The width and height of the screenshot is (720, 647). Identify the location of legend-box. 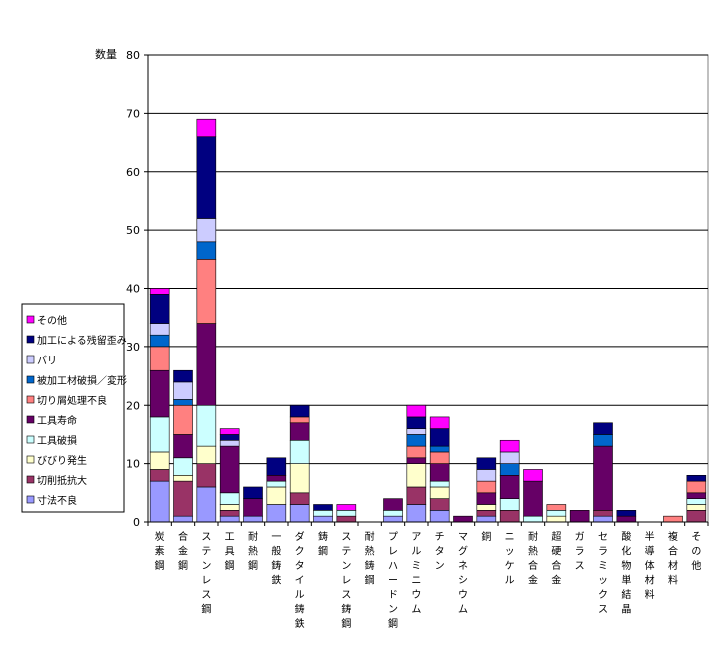
(73, 408).